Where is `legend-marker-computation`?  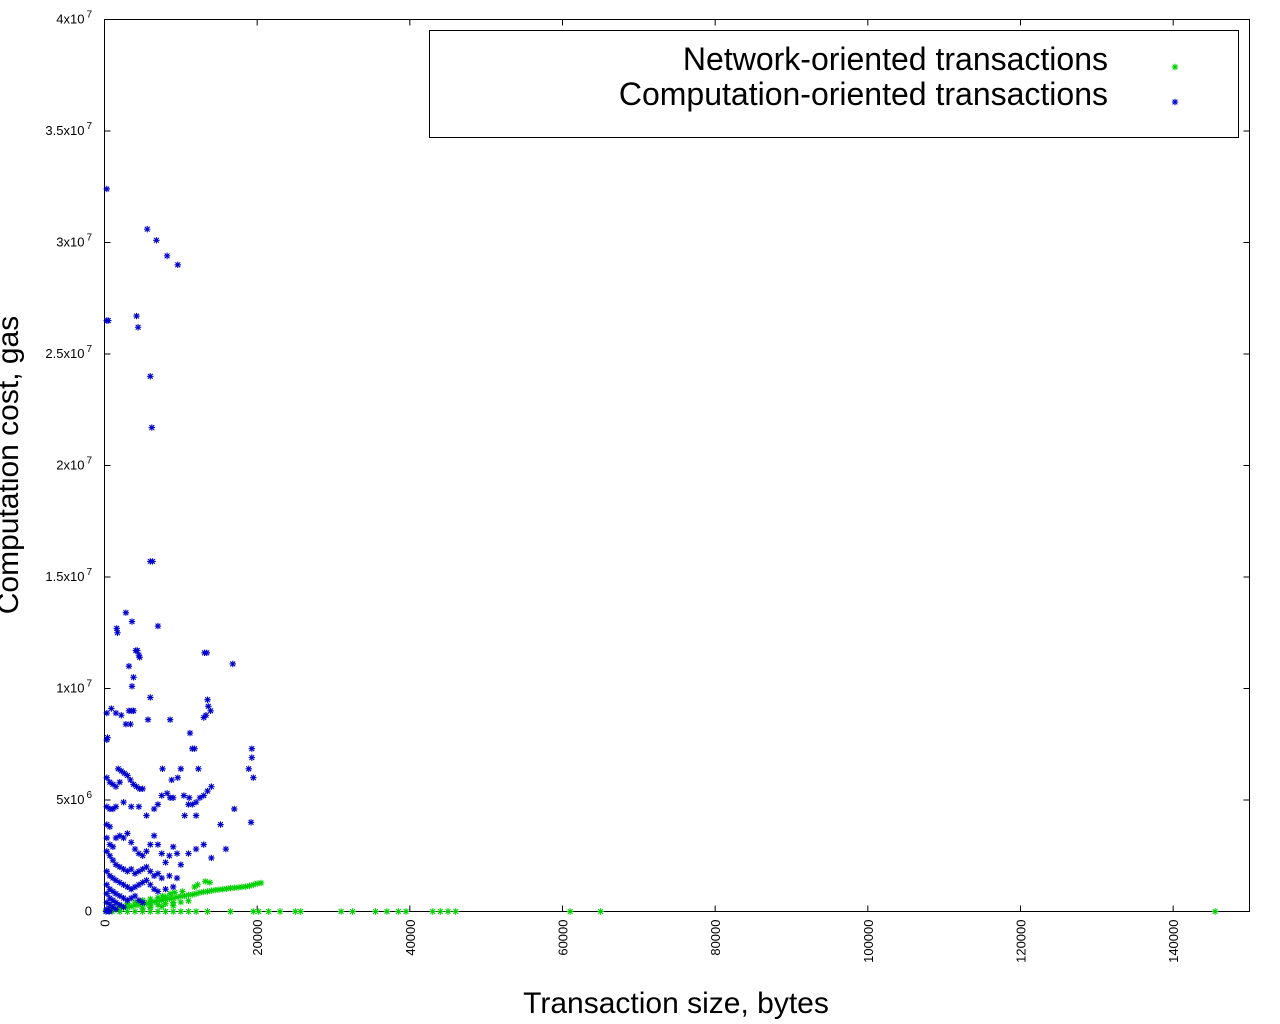 legend-marker-computation is located at coordinates (1175, 102).